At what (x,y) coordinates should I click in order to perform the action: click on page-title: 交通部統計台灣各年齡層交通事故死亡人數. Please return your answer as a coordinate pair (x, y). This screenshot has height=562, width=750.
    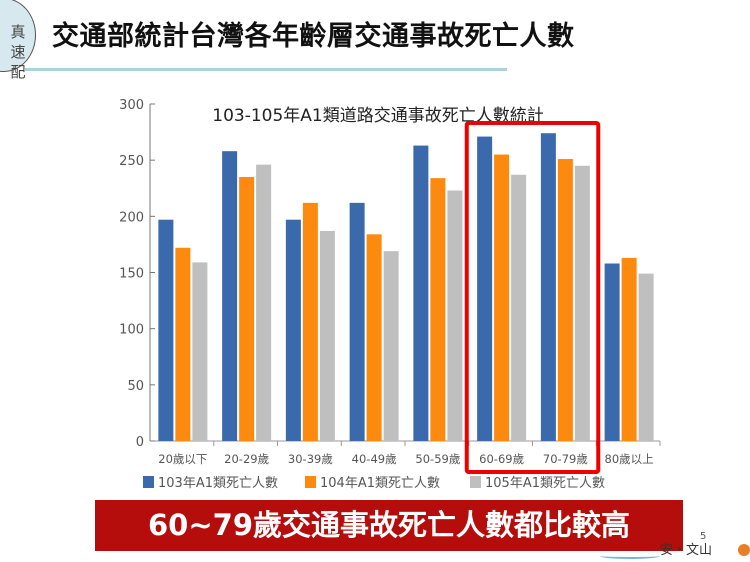
    Looking at the image, I should click on (313, 36).